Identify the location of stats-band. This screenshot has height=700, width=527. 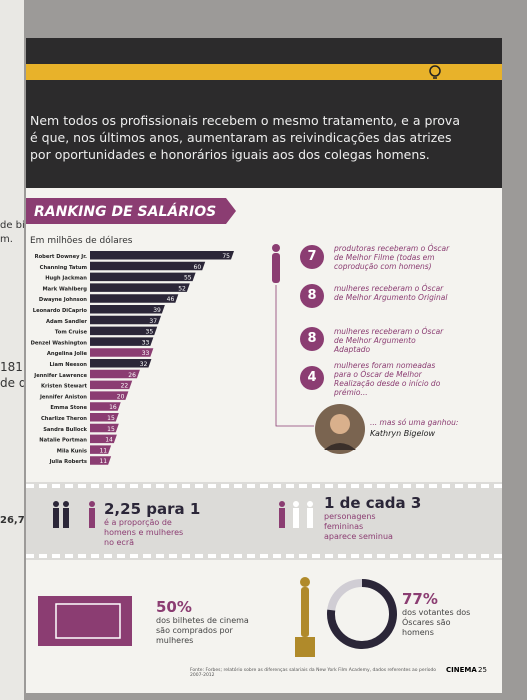
(264, 521).